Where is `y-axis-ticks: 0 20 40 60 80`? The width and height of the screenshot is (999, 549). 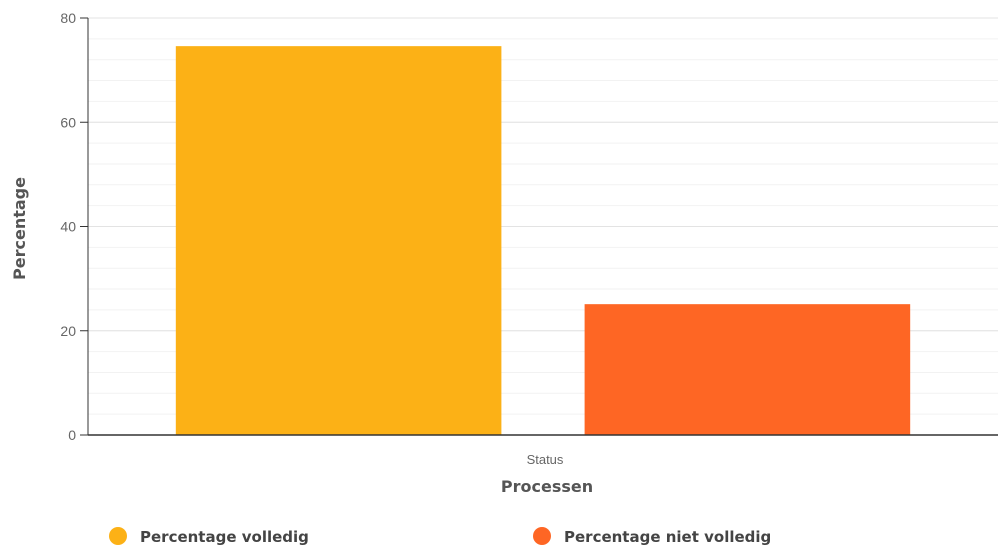
y-axis-ticks: 0 20 40 60 80 is located at coordinates (74, 226).